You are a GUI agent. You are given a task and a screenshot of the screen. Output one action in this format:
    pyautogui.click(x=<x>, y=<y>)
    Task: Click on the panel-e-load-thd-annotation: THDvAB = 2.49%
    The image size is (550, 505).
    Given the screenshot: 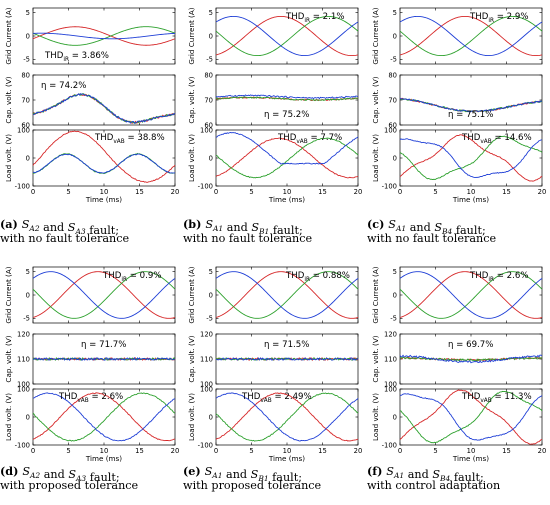 What is the action you would take?
    pyautogui.click(x=276, y=398)
    